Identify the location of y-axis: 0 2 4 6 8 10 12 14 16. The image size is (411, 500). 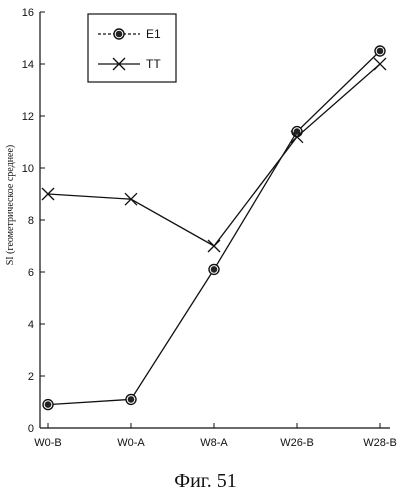
(33, 221).